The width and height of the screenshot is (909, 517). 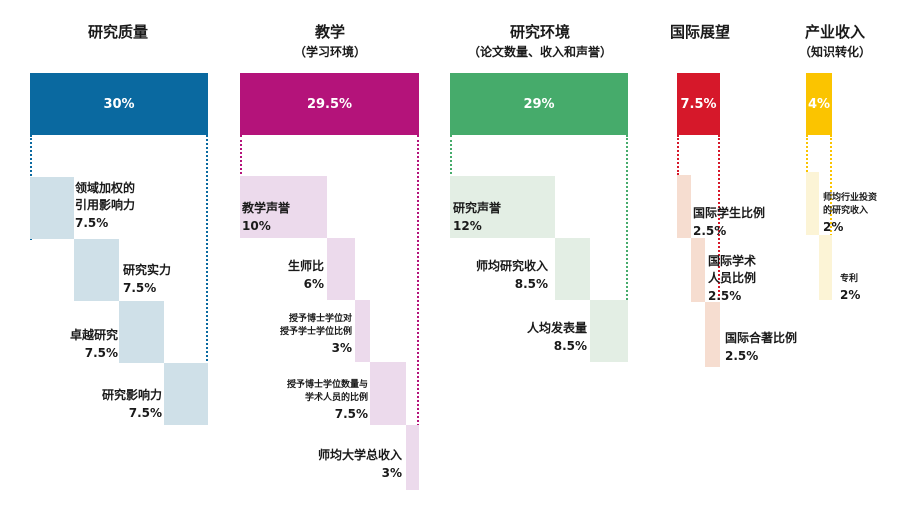 I want to click on pillar-title-text: 教学, so click(x=329, y=32).